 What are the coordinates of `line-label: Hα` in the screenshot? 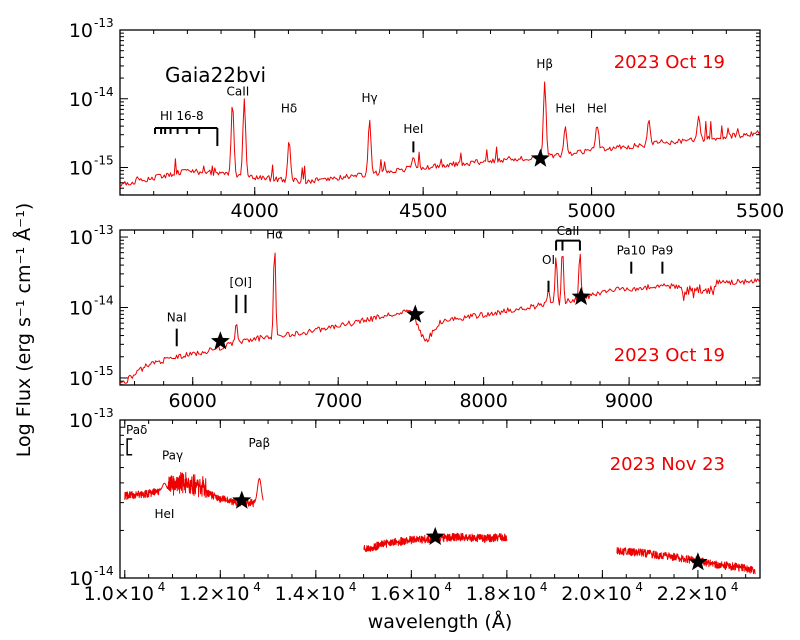 It's located at (274, 234).